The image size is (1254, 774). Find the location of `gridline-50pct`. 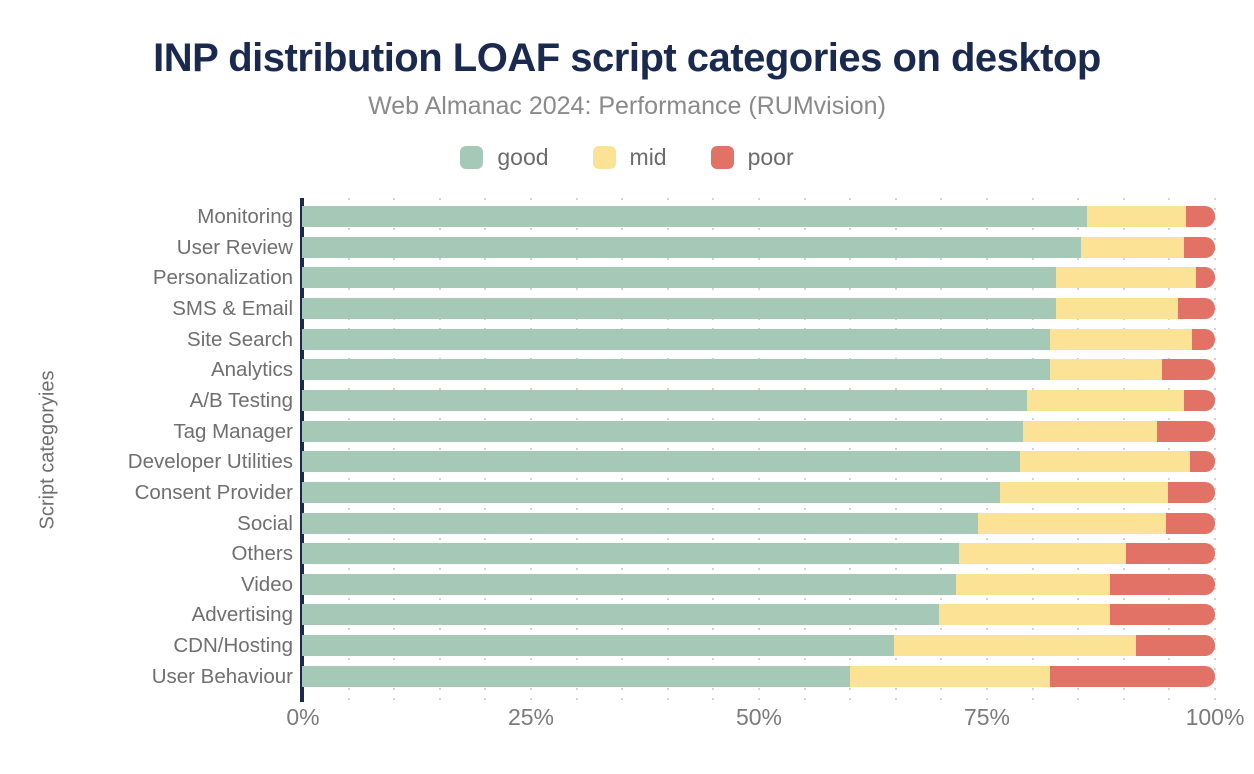

gridline-50pct is located at coordinates (759, 451).